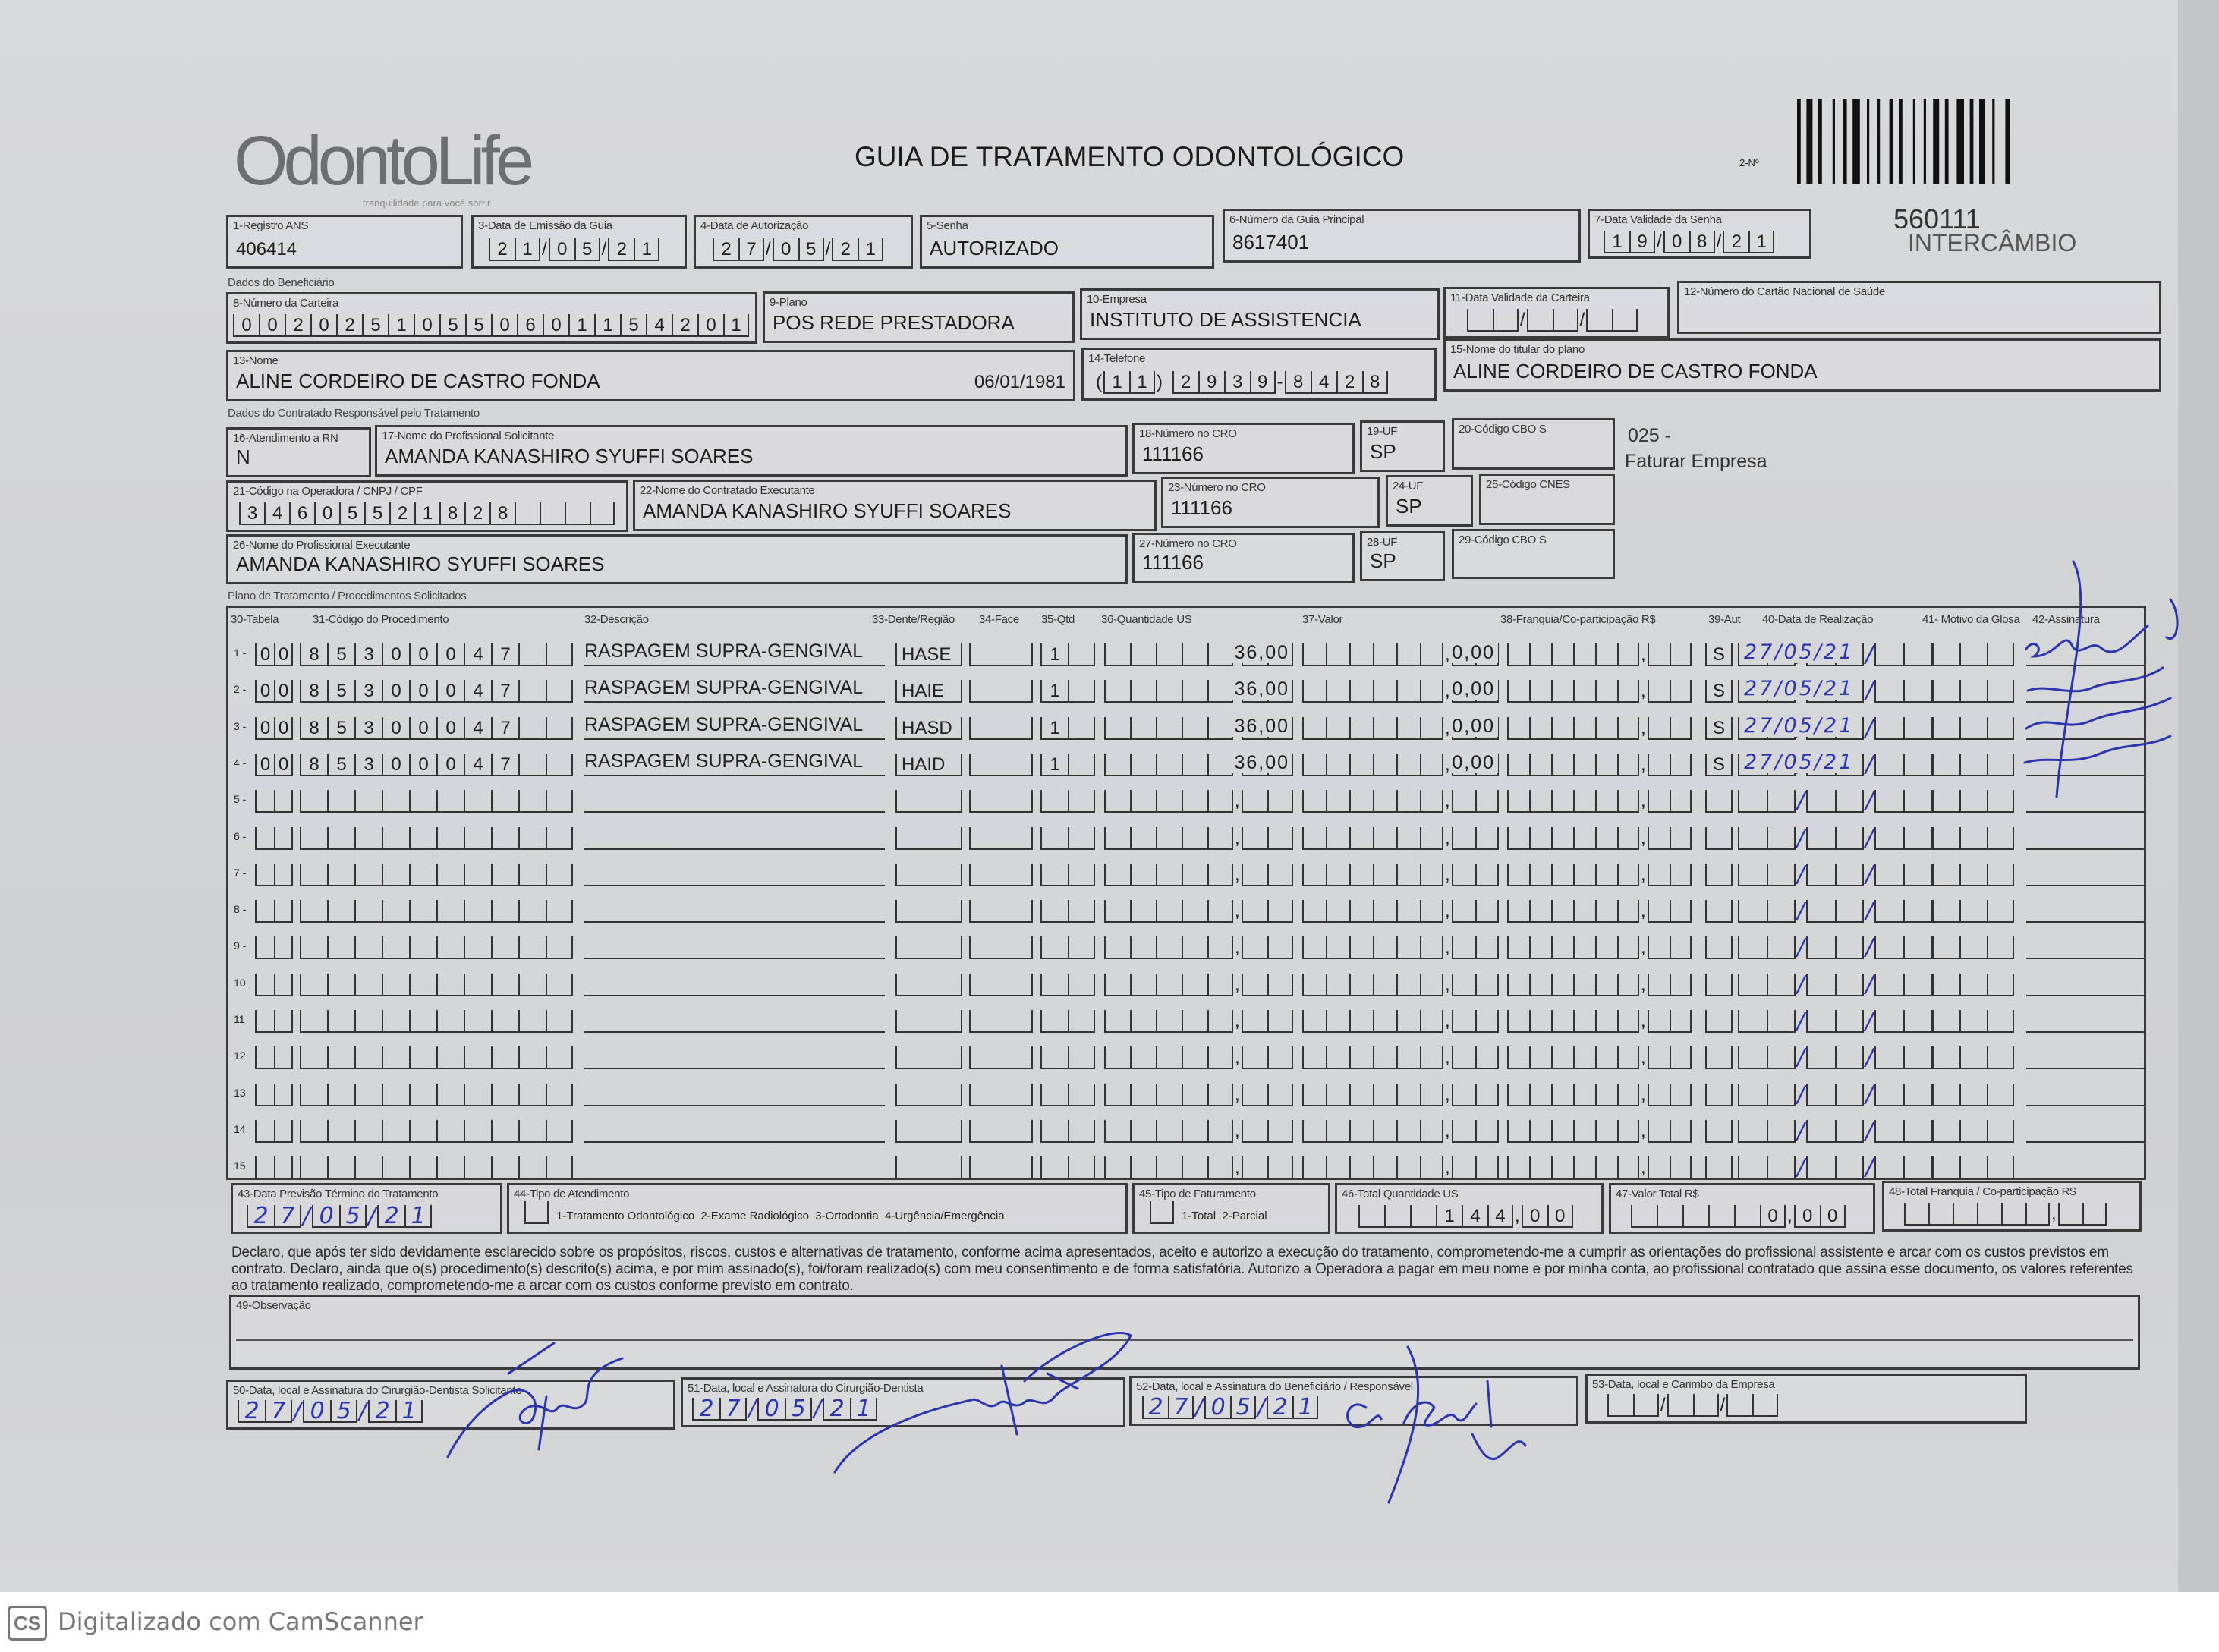 This screenshot has width=2219, height=1652. Describe the element at coordinates (1185, 1332) in the screenshot. I see `field-observacao: 49-Observação` at that location.